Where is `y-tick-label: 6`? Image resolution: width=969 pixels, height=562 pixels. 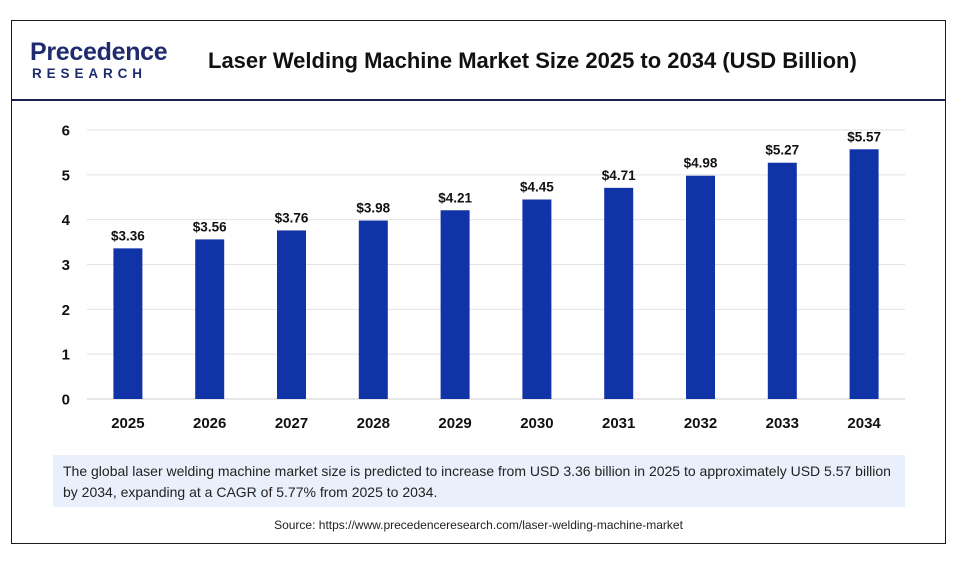 y-tick-label: 6 is located at coordinates (66, 131).